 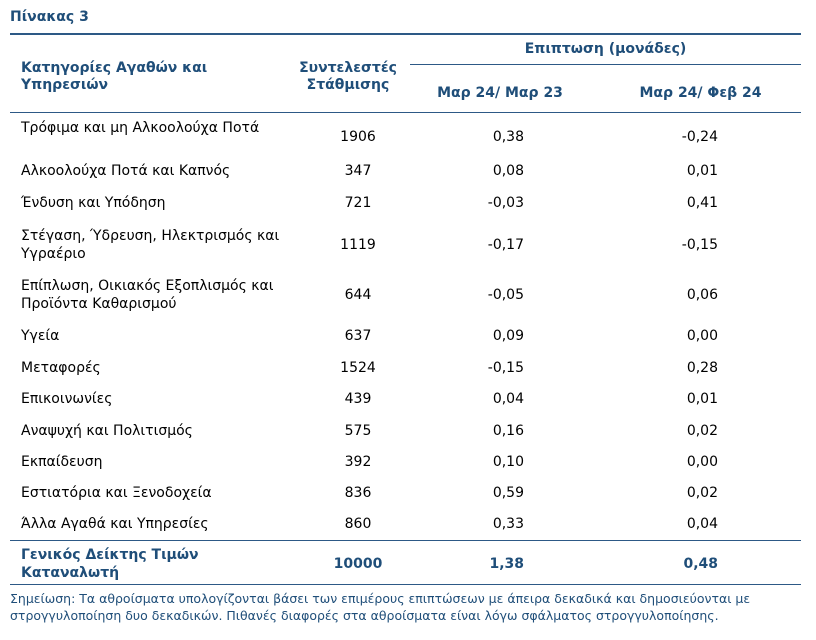 What do you see at coordinates (506, 564) in the screenshot?
I see `total-col-a: 1,38` at bounding box center [506, 564].